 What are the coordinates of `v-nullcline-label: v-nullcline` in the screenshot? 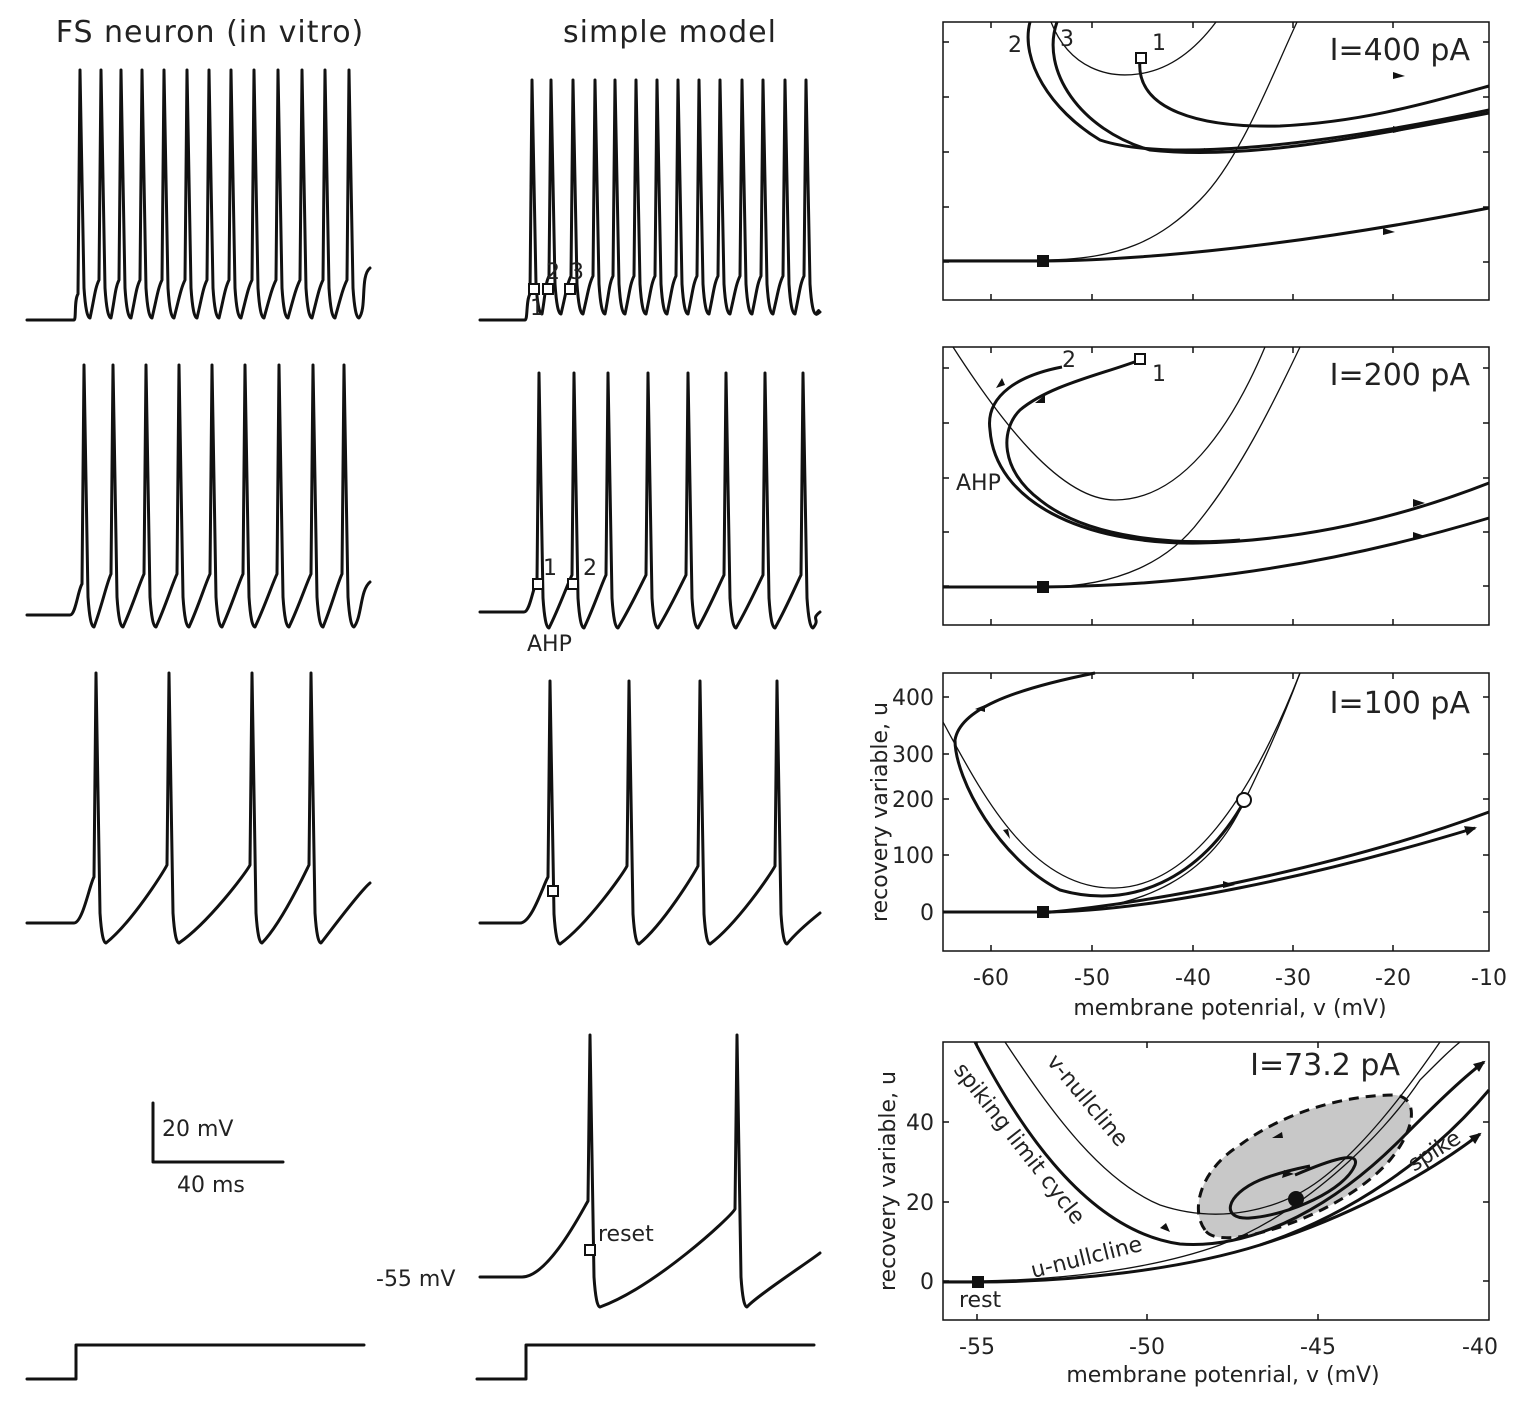 It's located at (1086, 1101).